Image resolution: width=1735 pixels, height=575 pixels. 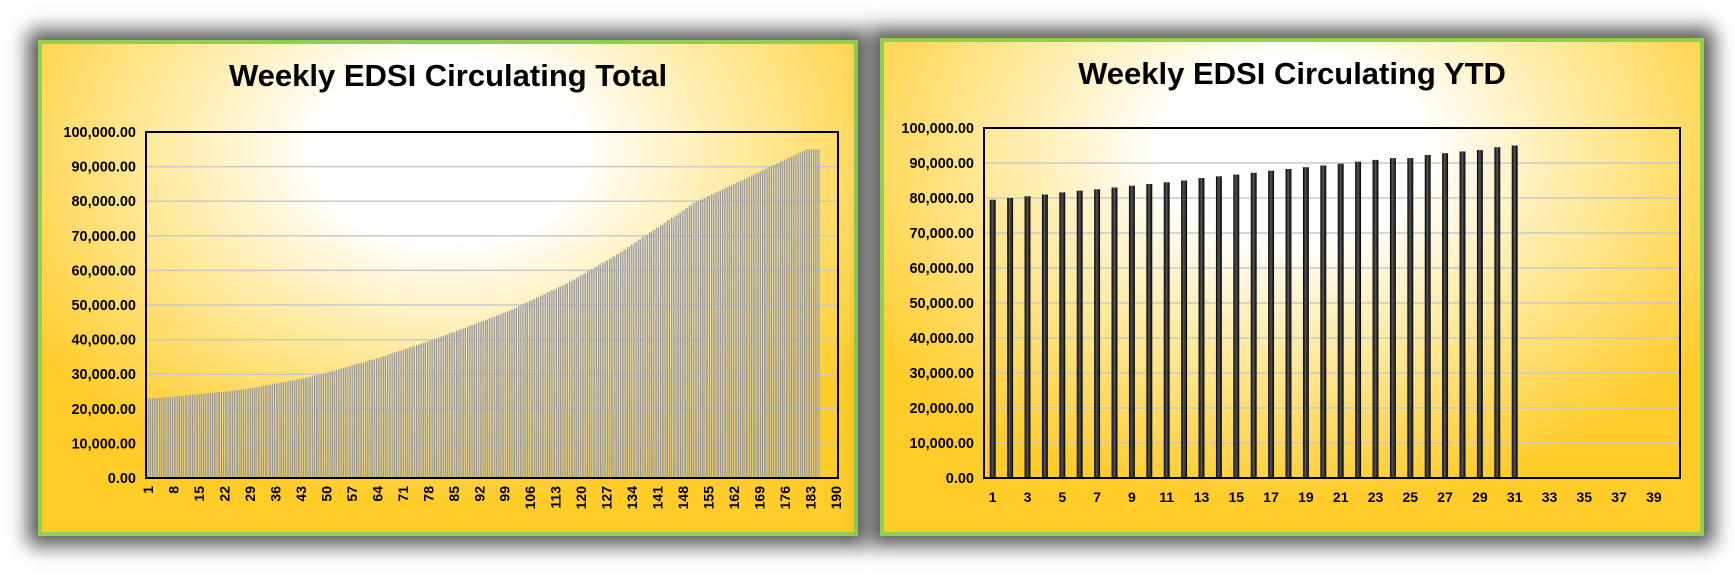 What do you see at coordinates (811, 498) in the screenshot?
I see `x-tick-label: 183` at bounding box center [811, 498].